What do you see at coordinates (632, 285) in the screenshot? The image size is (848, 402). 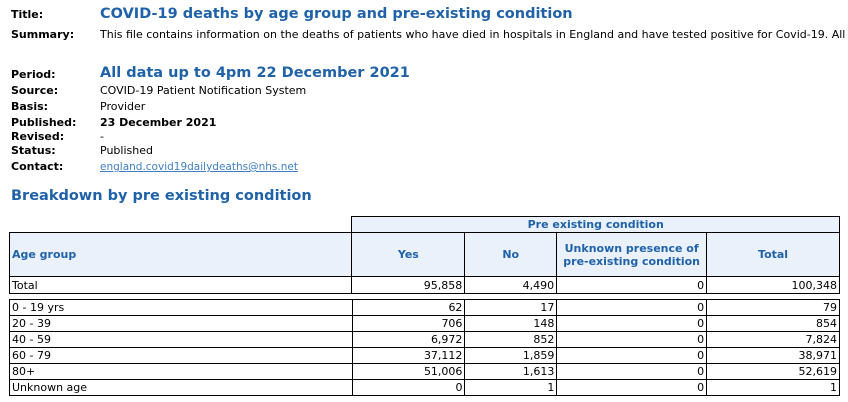 I see `total-row-unknown: 0` at bounding box center [632, 285].